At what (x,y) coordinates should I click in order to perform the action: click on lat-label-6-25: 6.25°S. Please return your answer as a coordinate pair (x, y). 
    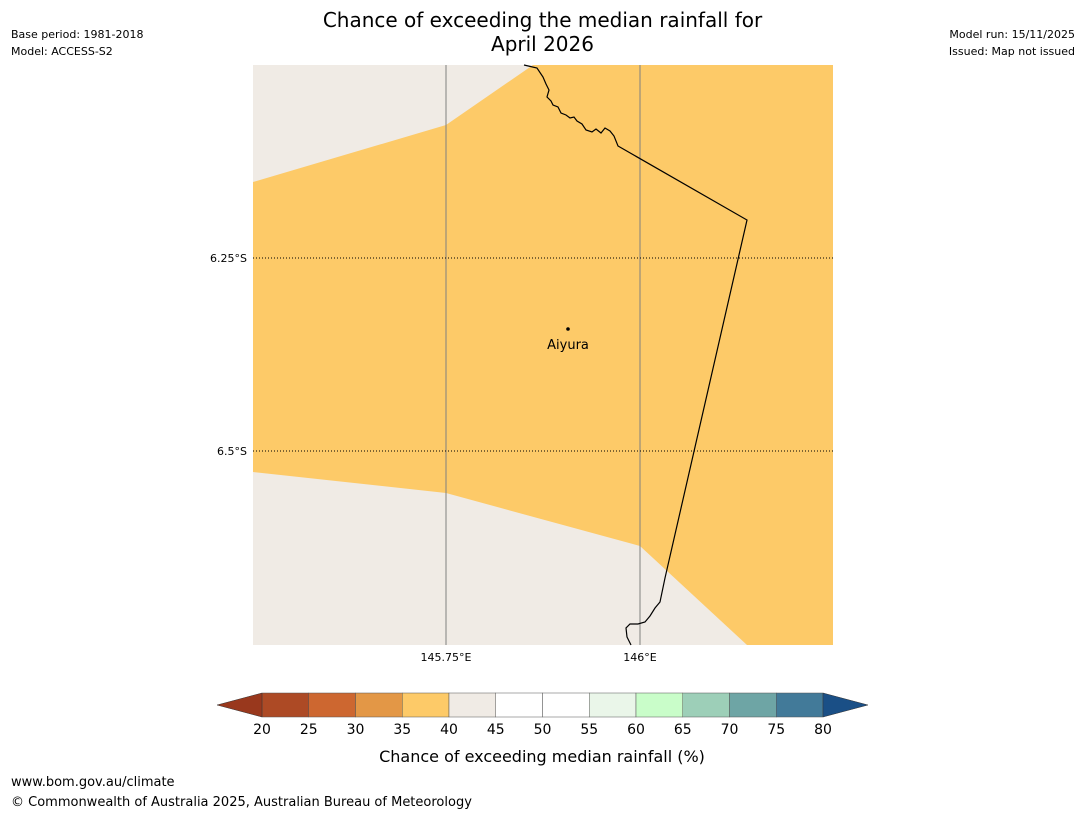
    Looking at the image, I should click on (228, 258).